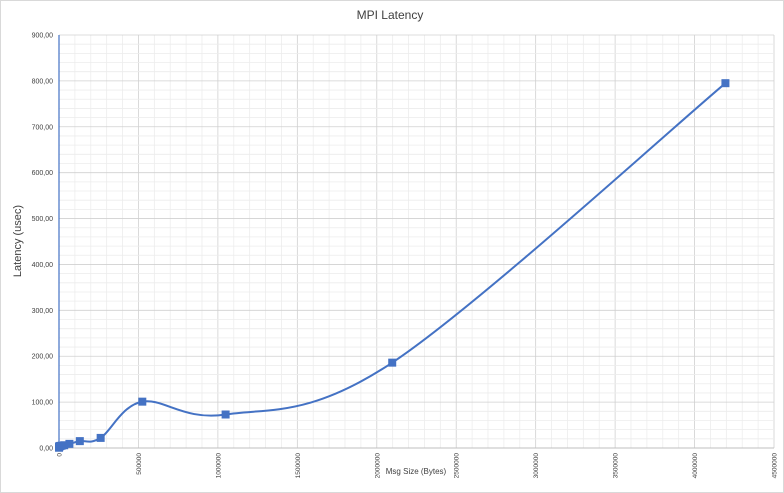  I want to click on y-axis-title: Latency (usec), so click(18, 241).